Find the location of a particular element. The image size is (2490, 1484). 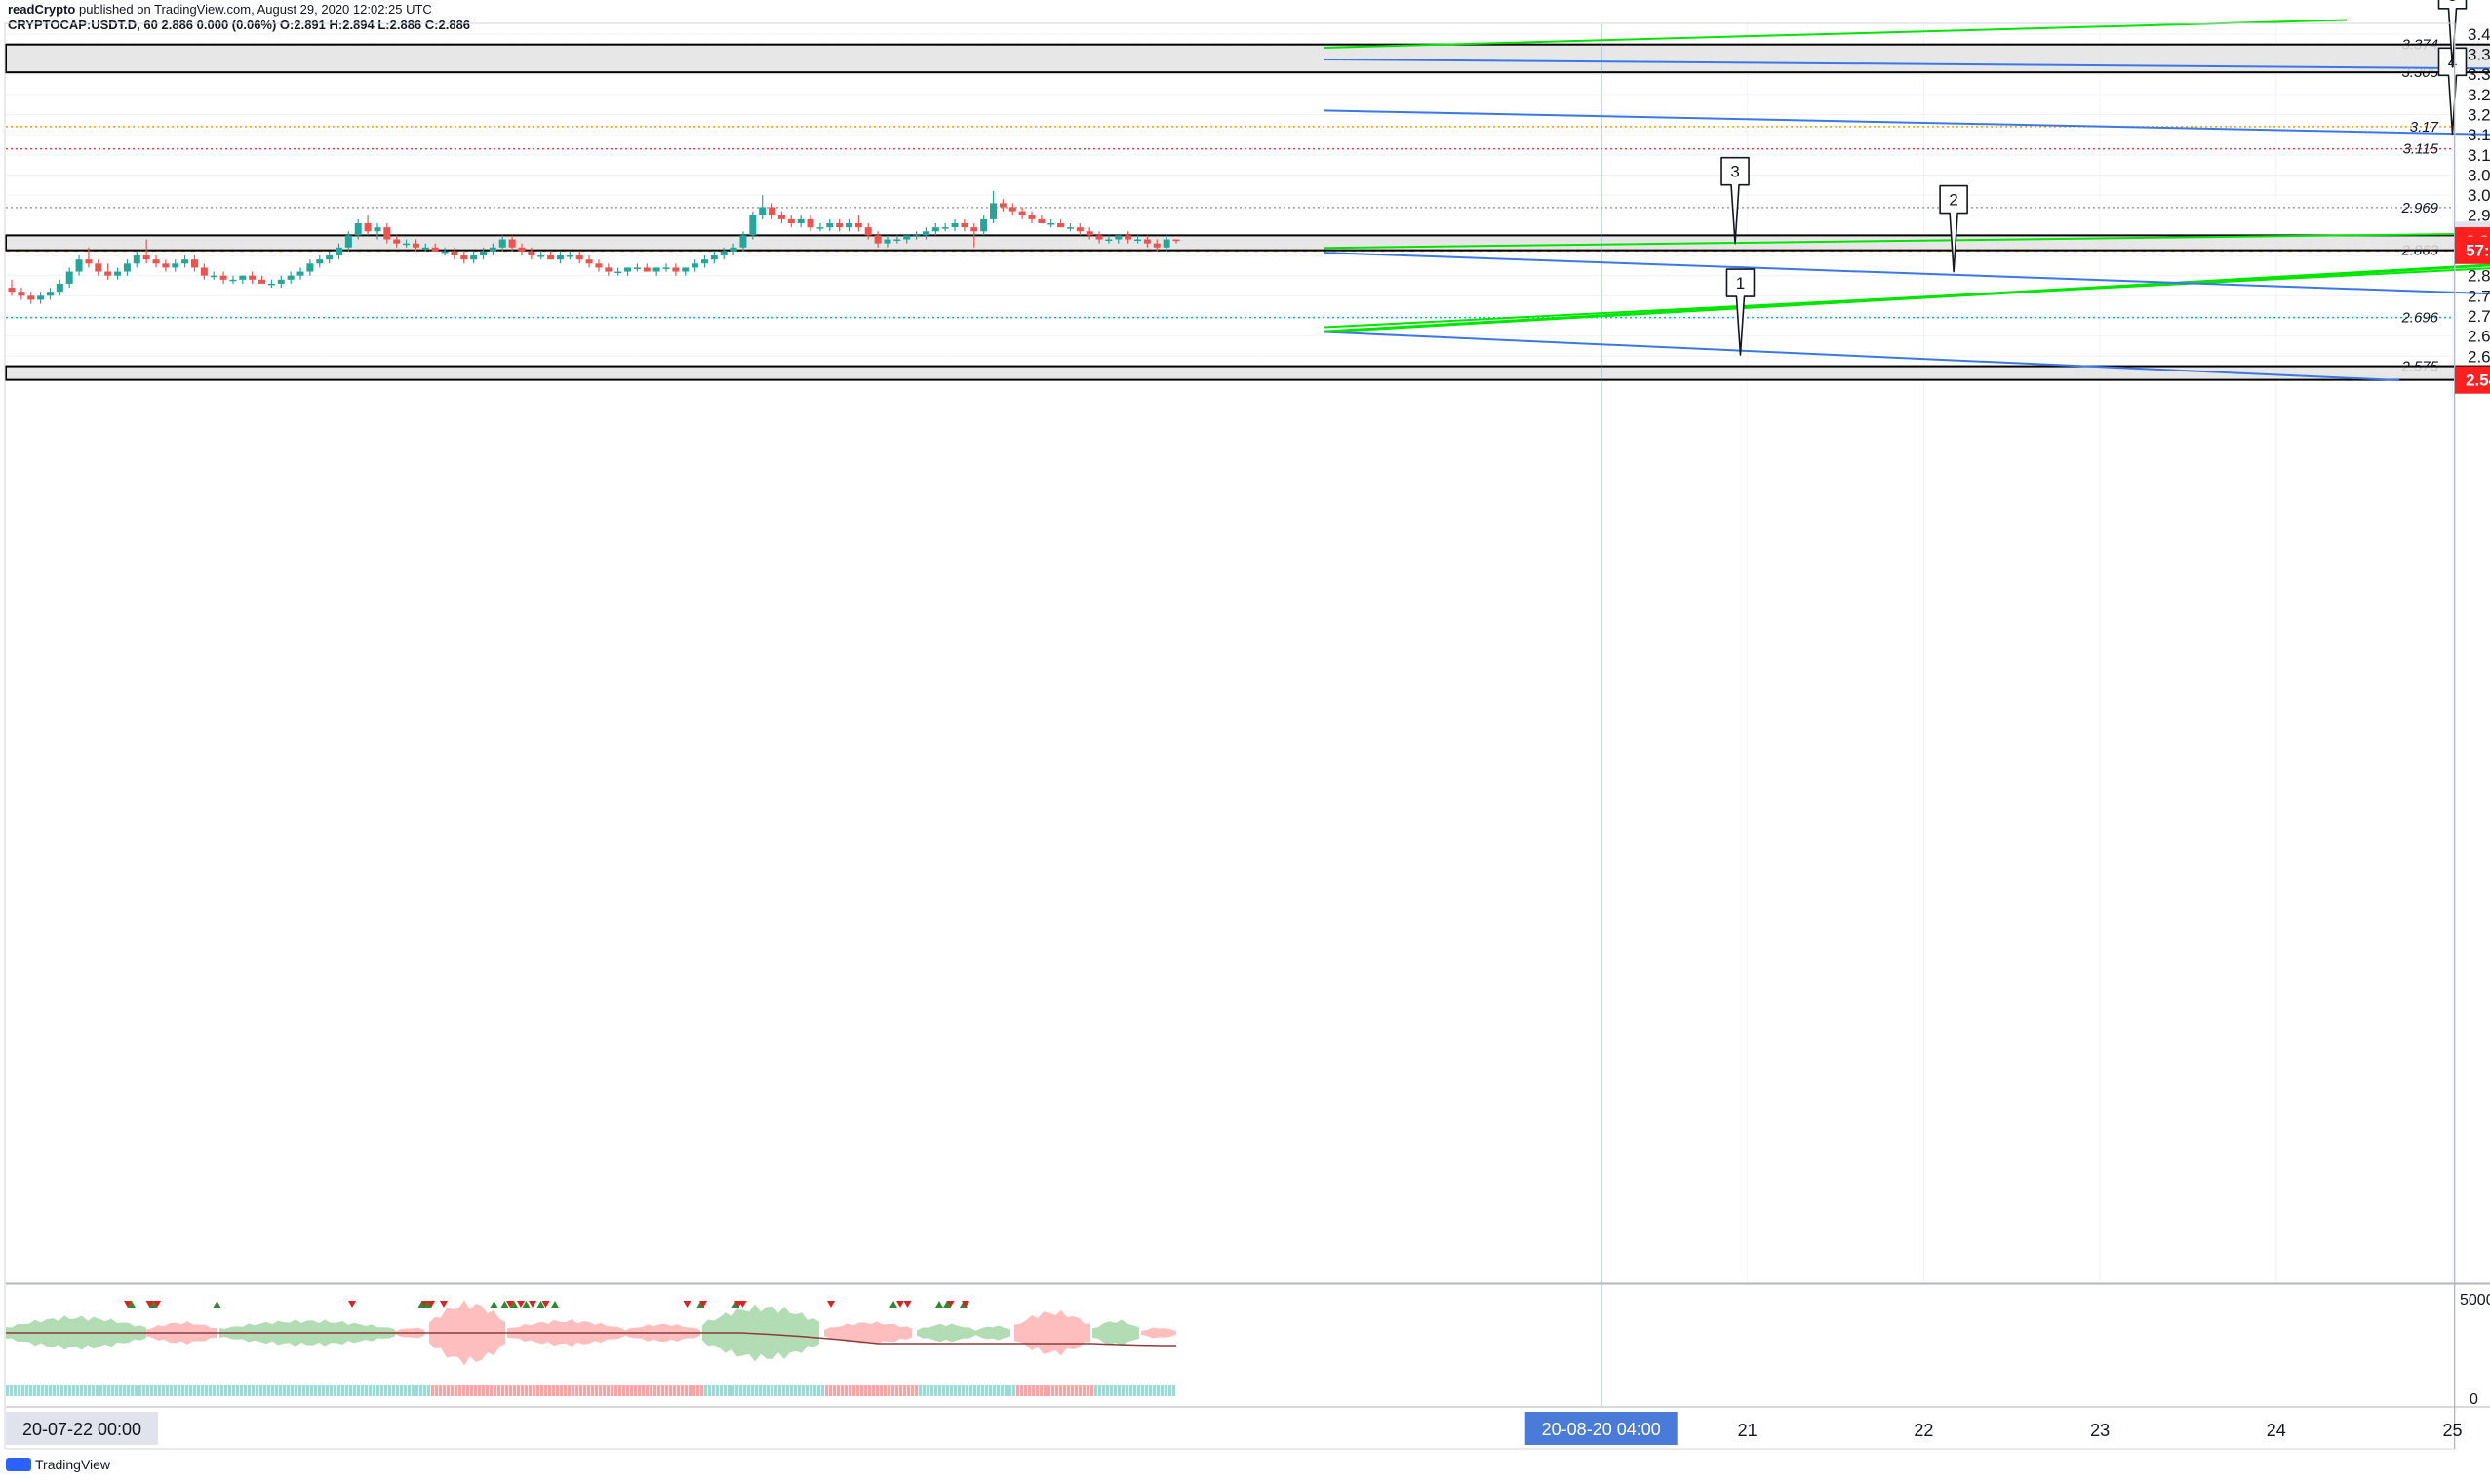

time-tag-label: 20-08-20 04:00 is located at coordinates (1601, 1429).